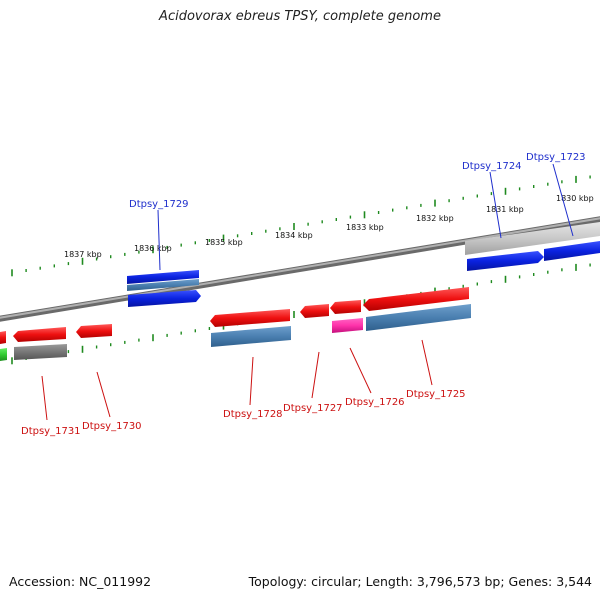 This screenshot has height=600, width=600. I want to click on gene-label-1723: Dtpsy_1723, so click(556, 157).